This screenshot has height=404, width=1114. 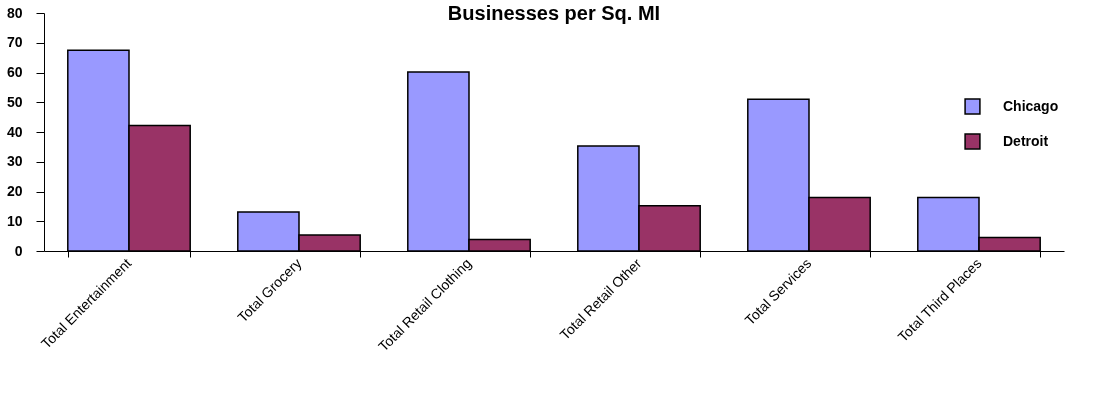 I want to click on legend-label: Detroit, so click(x=1026, y=140).